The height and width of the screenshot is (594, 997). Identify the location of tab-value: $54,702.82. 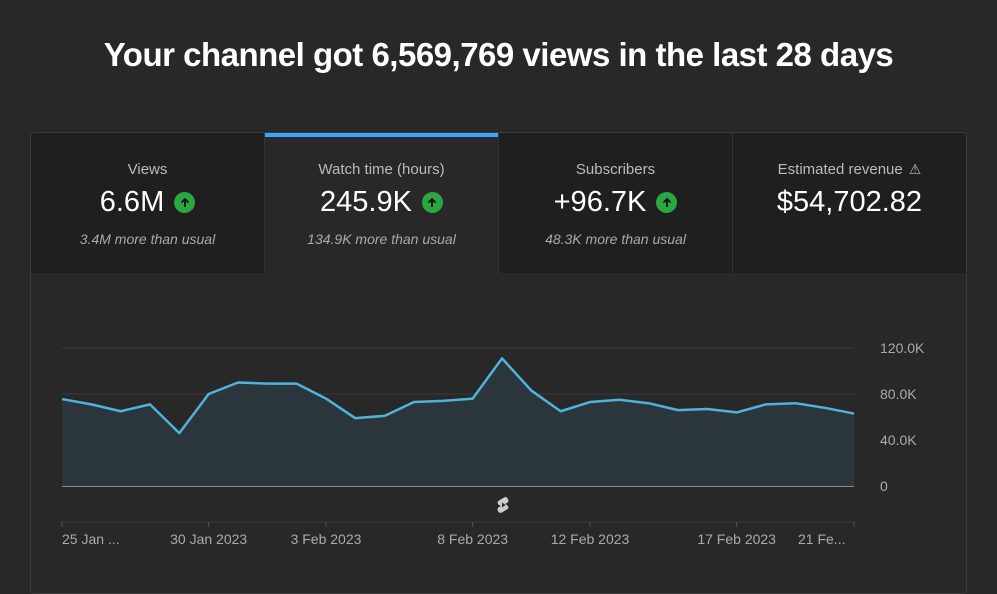
(849, 202).